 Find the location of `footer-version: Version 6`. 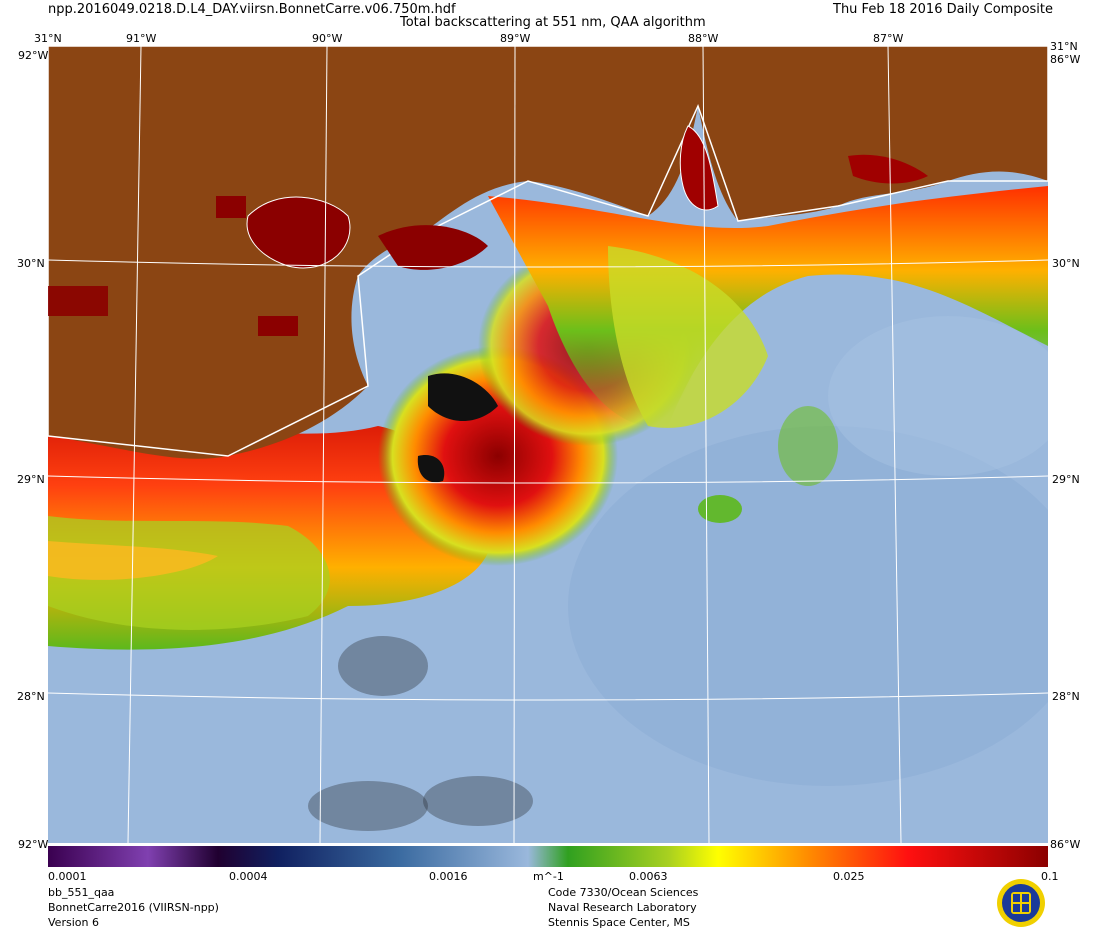

footer-version: Version 6 is located at coordinates (73, 922).